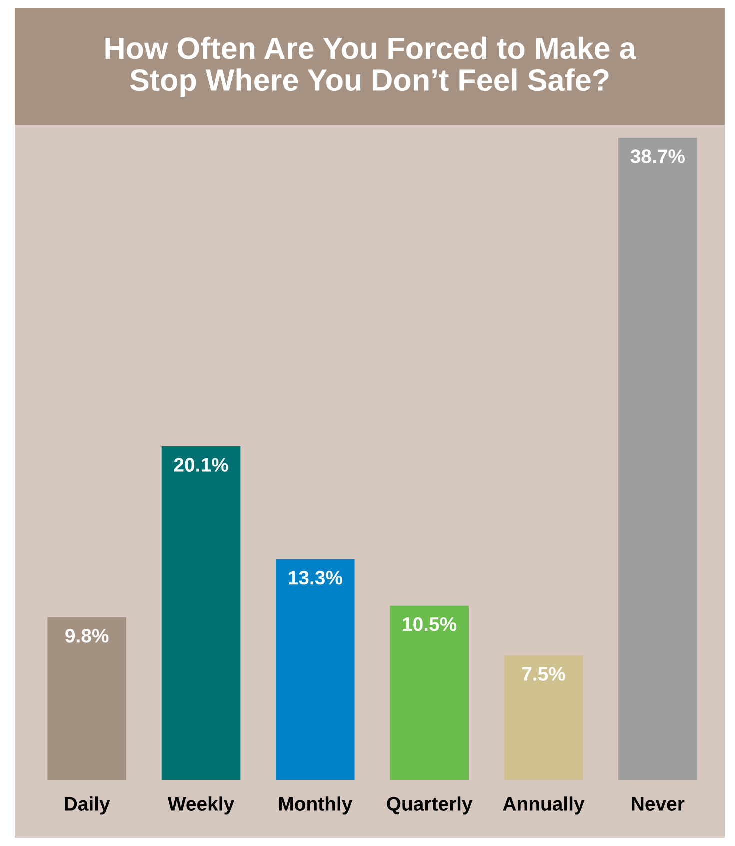 The width and height of the screenshot is (735, 846). What do you see at coordinates (544, 805) in the screenshot?
I see `x-tick-label: Annually` at bounding box center [544, 805].